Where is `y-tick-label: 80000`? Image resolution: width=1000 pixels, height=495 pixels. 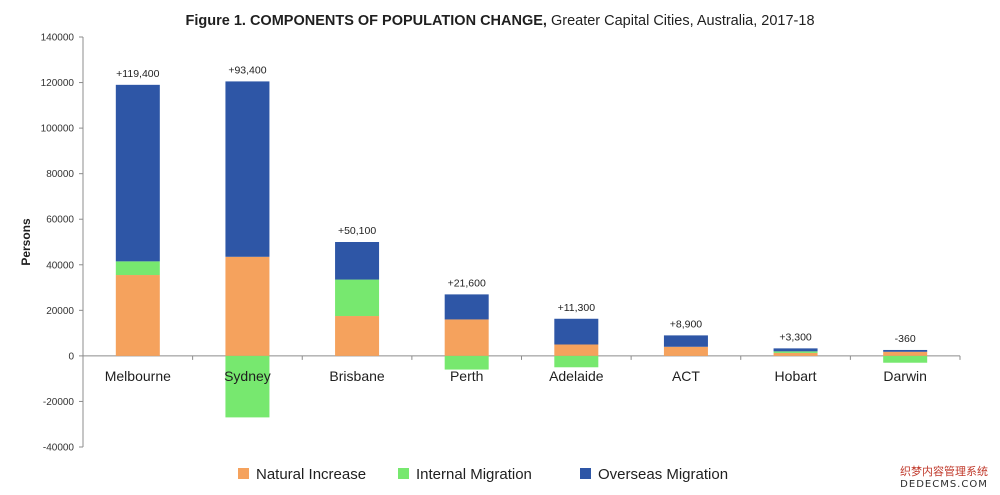
y-tick-label: 80000 is located at coordinates (60, 174).